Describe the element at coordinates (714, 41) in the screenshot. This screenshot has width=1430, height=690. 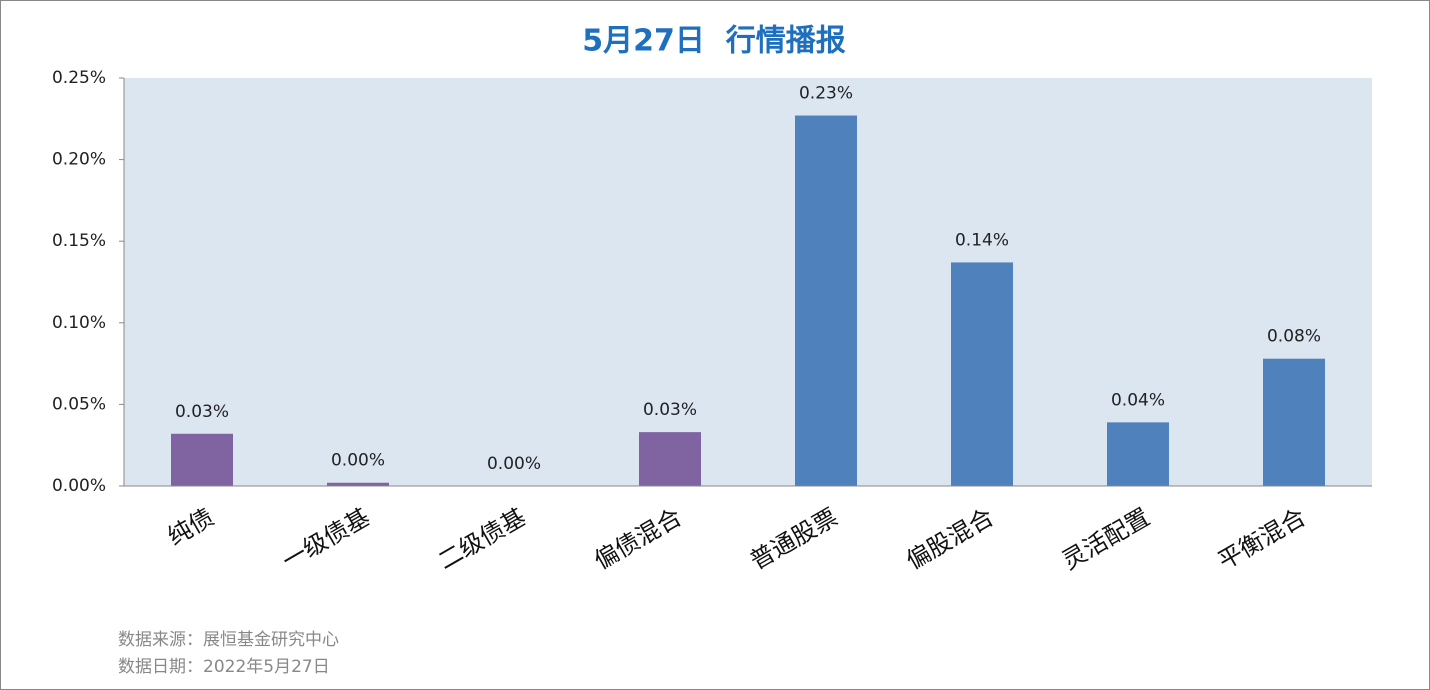
I see `chart-title: 5月27日 行情播报` at that location.